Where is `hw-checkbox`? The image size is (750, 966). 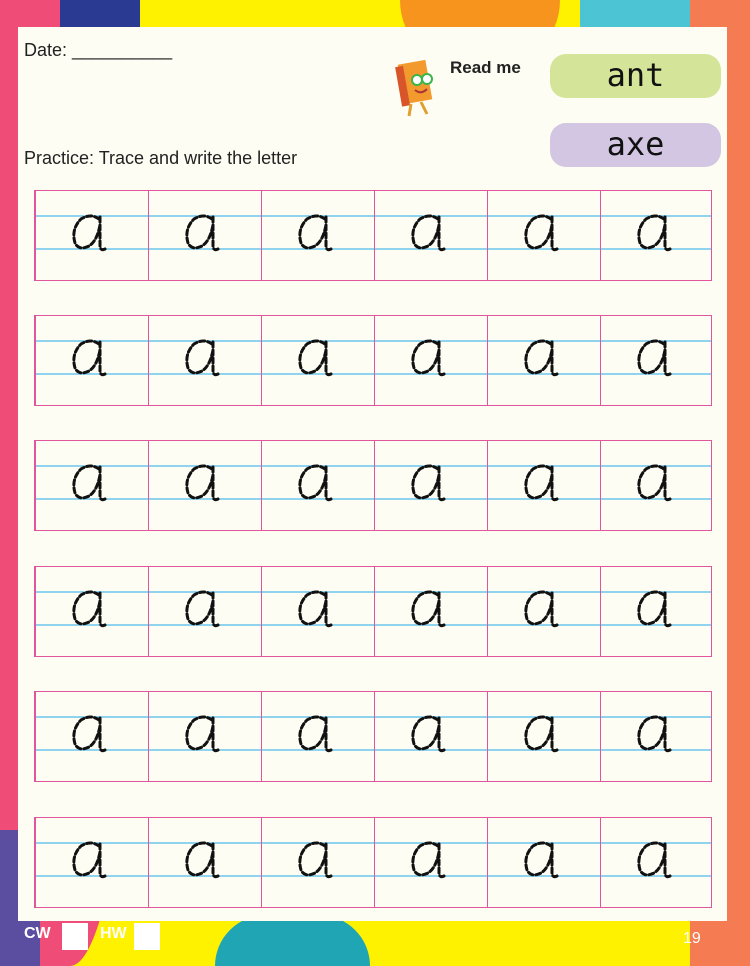
hw-checkbox is located at coordinates (147, 936).